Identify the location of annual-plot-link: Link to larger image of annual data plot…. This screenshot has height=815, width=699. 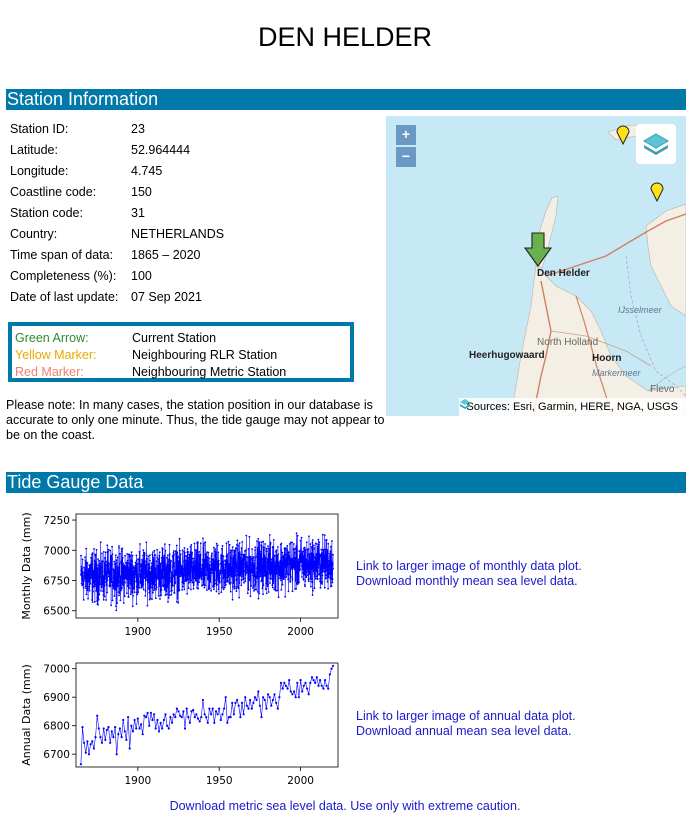
(466, 716).